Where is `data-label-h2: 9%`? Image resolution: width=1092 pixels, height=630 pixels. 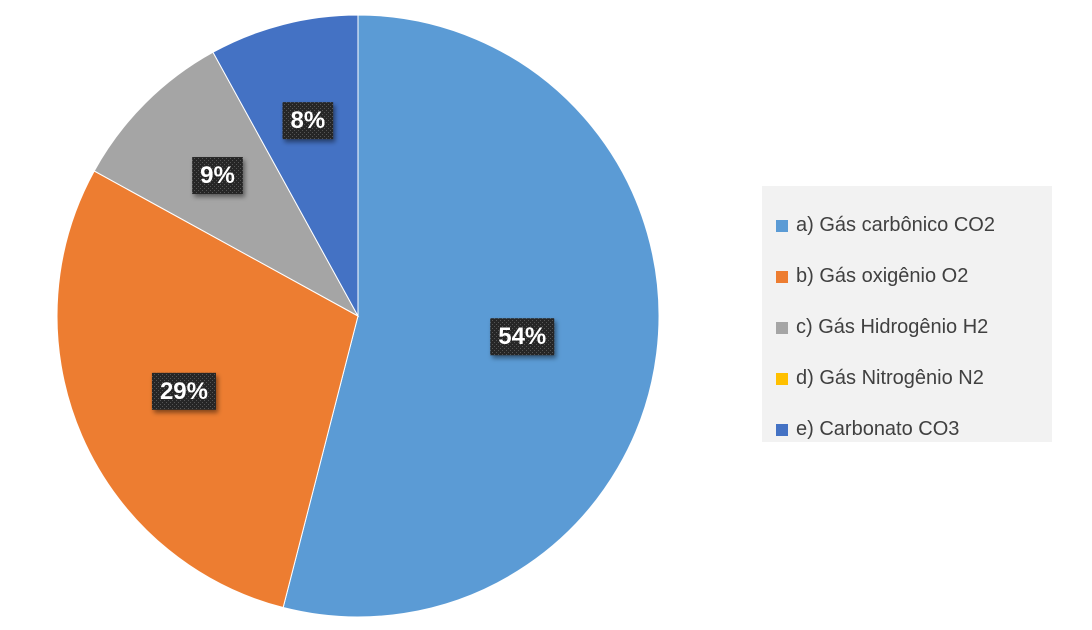
data-label-h2: 9% is located at coordinates (217, 176).